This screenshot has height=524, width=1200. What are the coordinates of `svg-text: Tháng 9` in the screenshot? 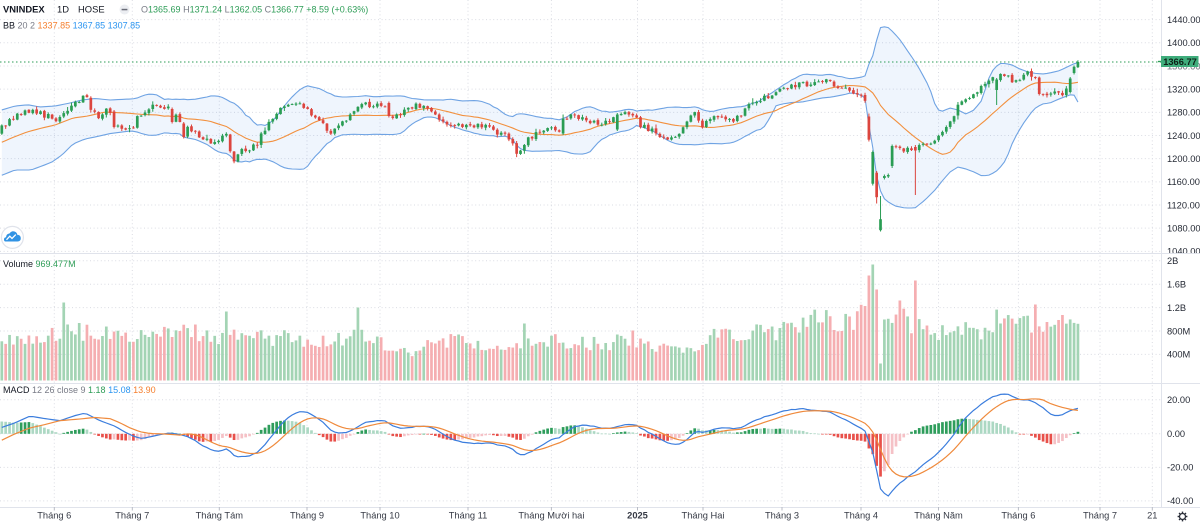 It's located at (307, 516).